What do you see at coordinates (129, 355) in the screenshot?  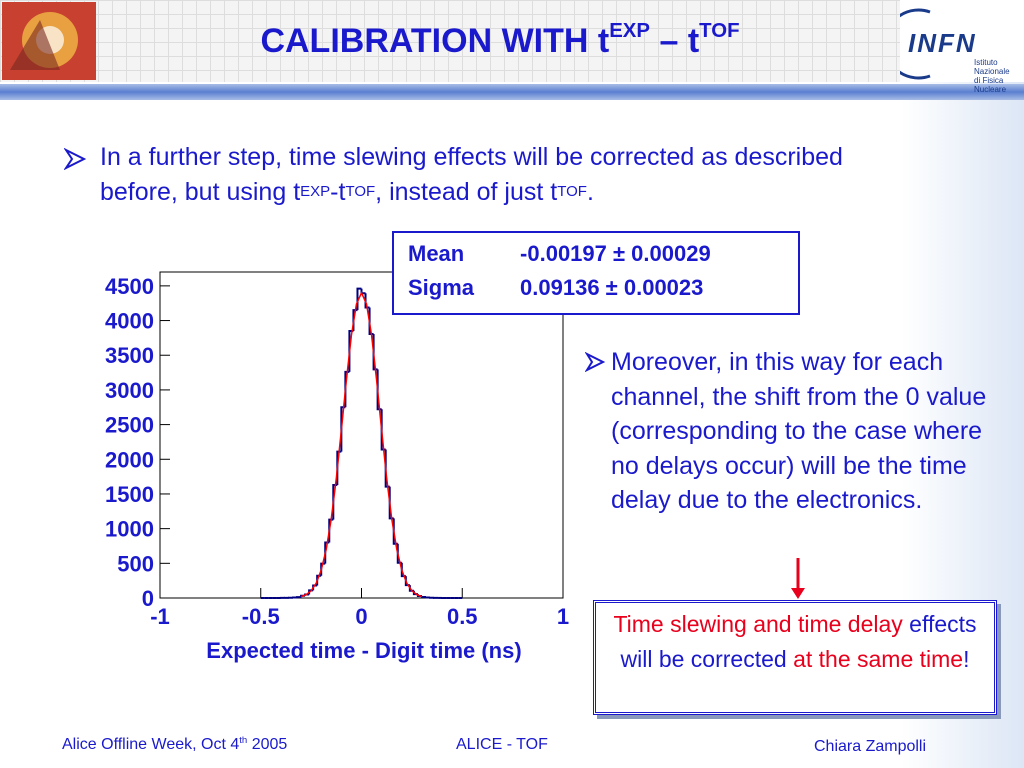 I see `y-tick-label: 3500` at bounding box center [129, 355].